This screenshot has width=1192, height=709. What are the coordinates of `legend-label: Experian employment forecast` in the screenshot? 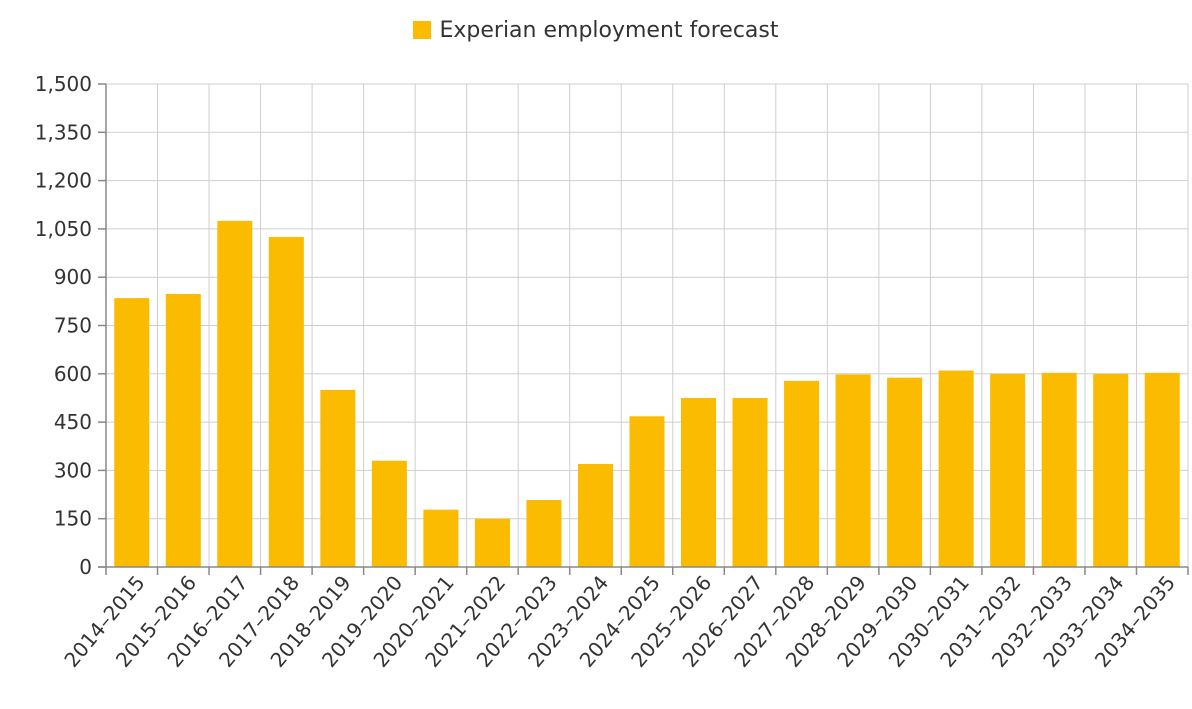 It's located at (609, 30).